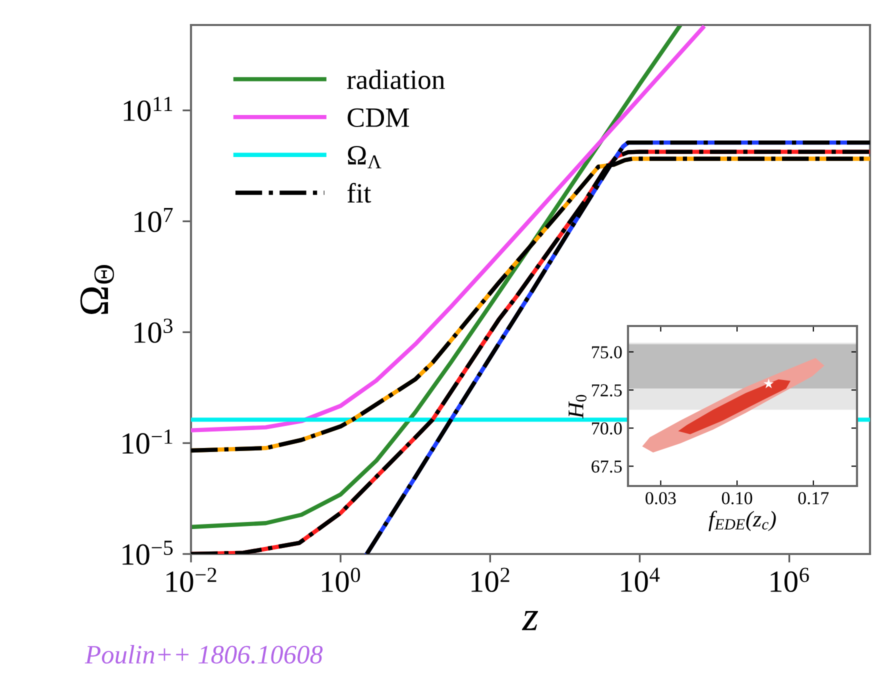  What do you see at coordinates (491, 580) in the screenshot?
I see `x-tick-label: 10$^{2}$` at bounding box center [491, 580].